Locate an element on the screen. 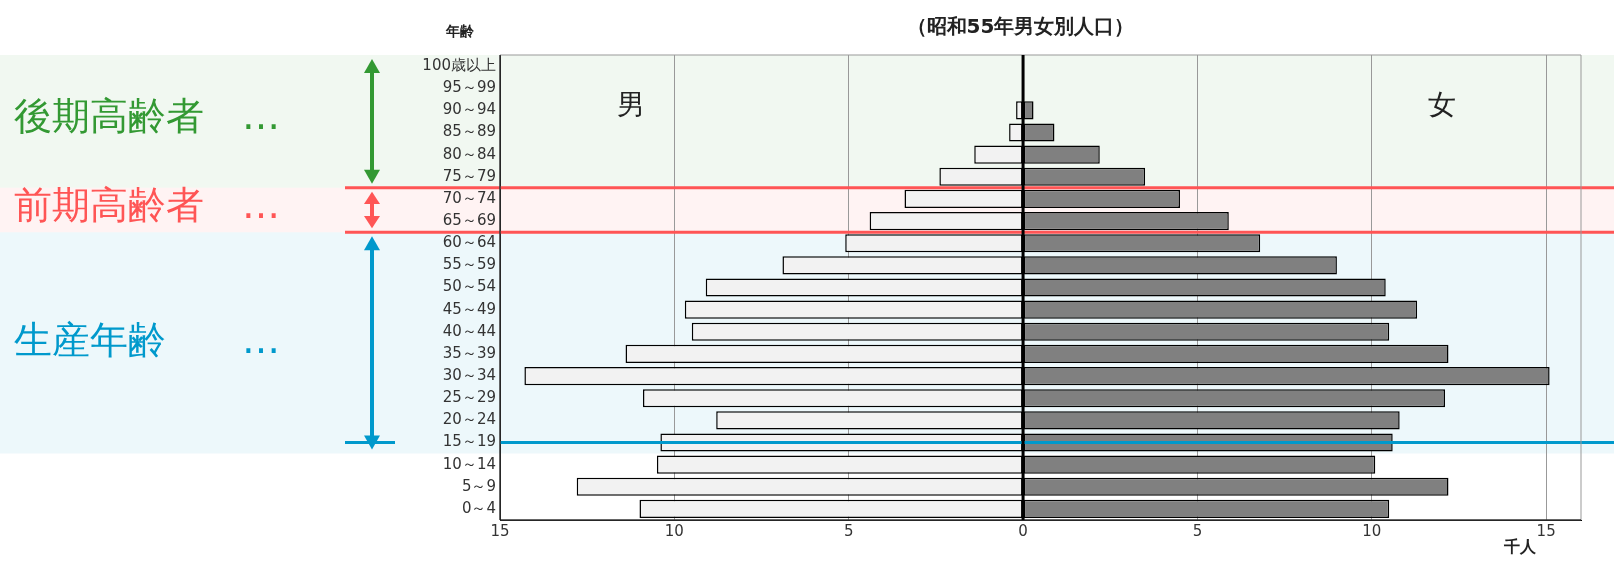 The height and width of the screenshot is (562, 1614). y-tick-label: 70～74 is located at coordinates (469, 197).